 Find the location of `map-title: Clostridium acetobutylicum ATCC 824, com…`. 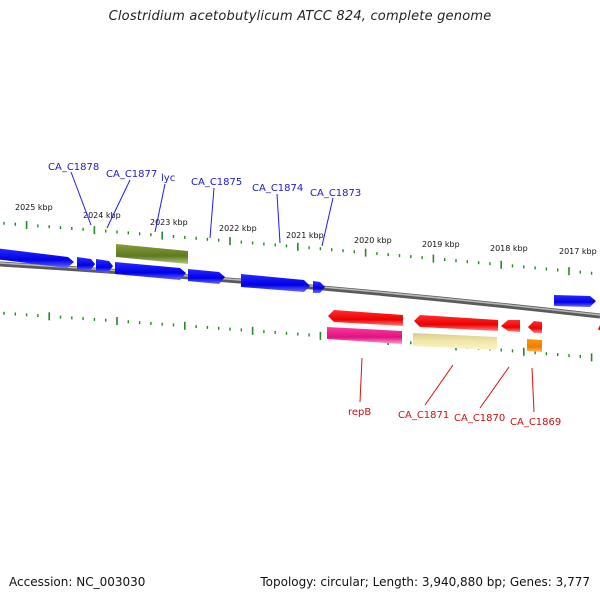

map-title: Clostridium acetobutylicum ATCC 824, com… is located at coordinates (300, 16).